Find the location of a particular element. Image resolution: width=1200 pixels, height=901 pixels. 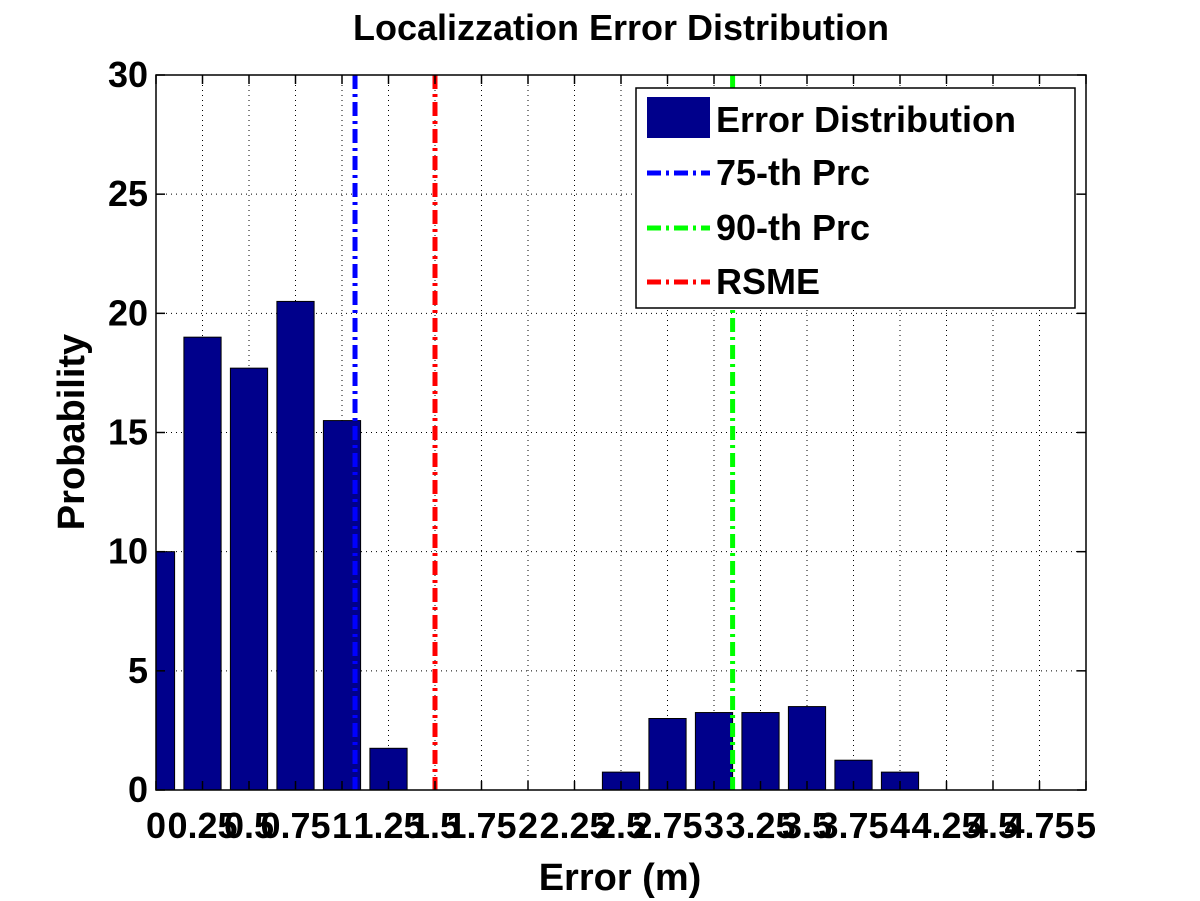

legend-label-75th: 75-th Prc is located at coordinates (793, 172).